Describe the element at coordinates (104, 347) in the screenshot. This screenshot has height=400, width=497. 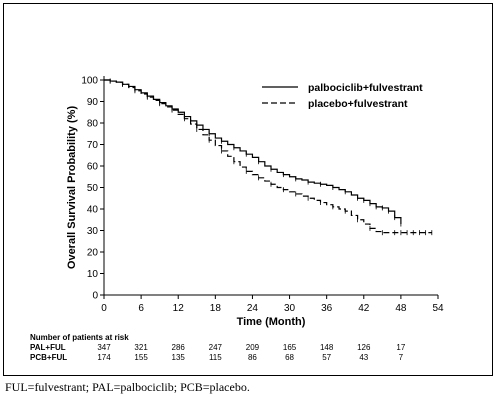
I see `risk-value: 347` at that location.